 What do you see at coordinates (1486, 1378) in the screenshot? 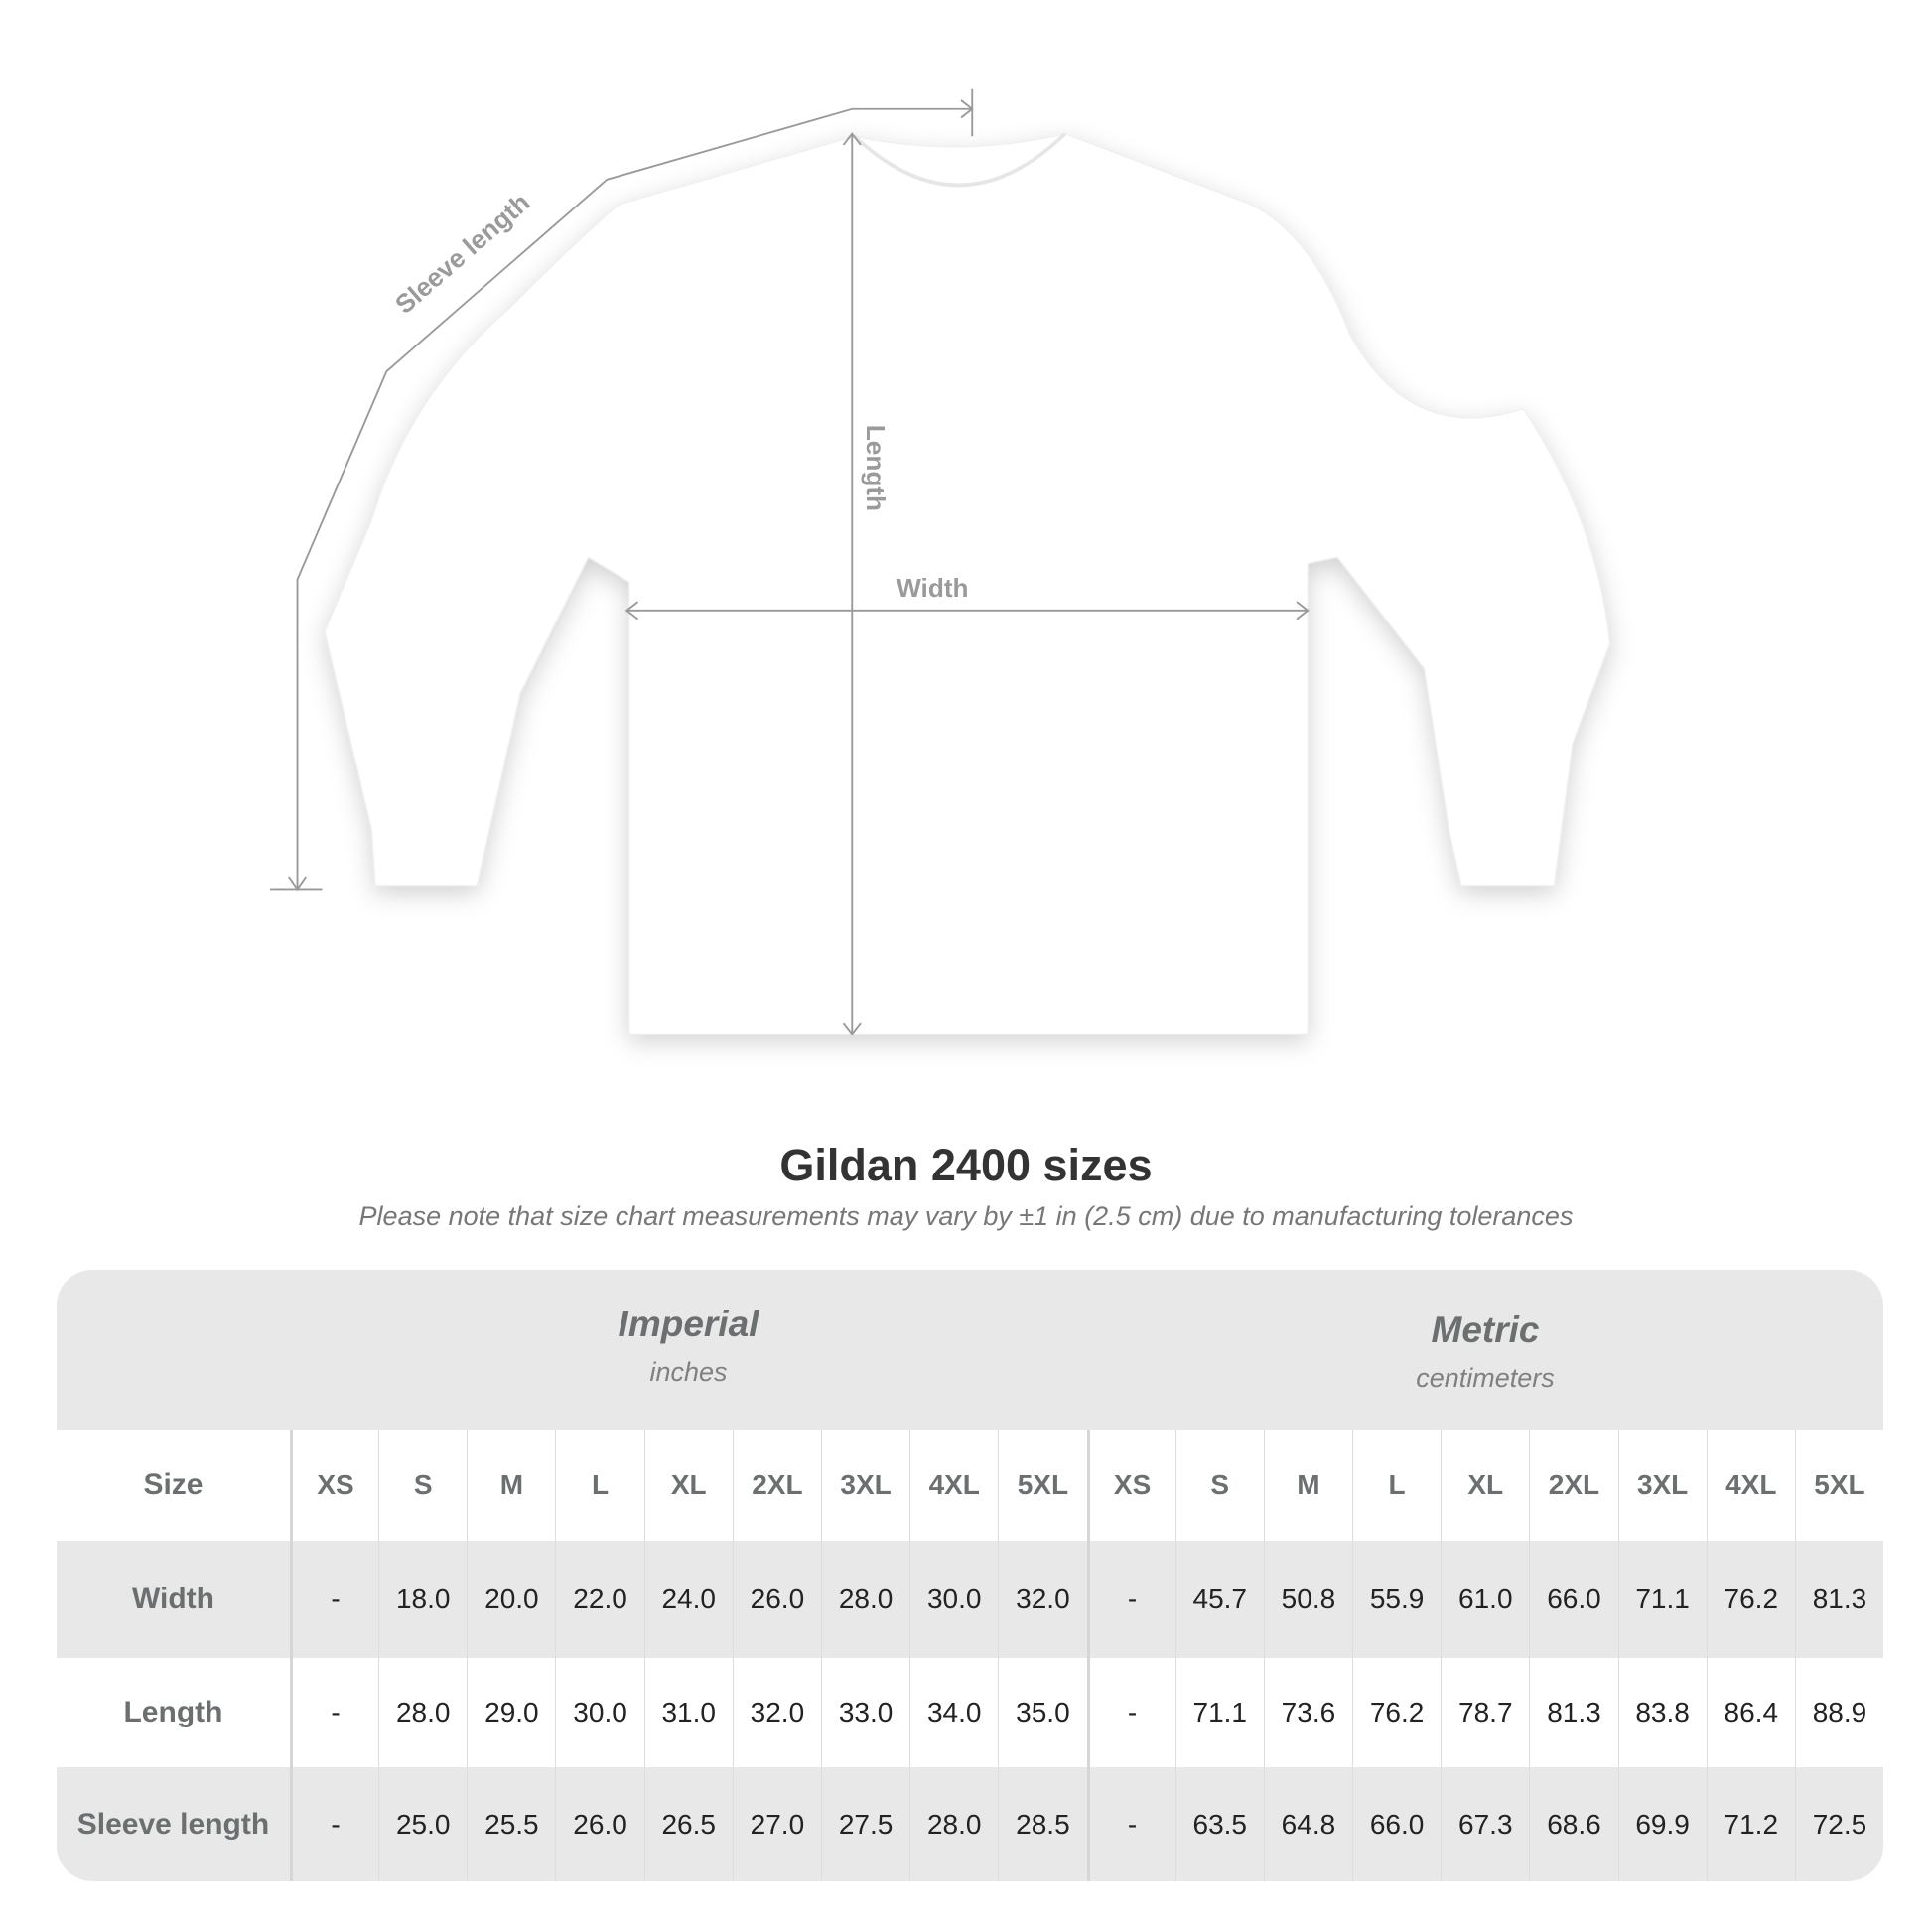
I see `metric-unit: centimeters` at bounding box center [1486, 1378].